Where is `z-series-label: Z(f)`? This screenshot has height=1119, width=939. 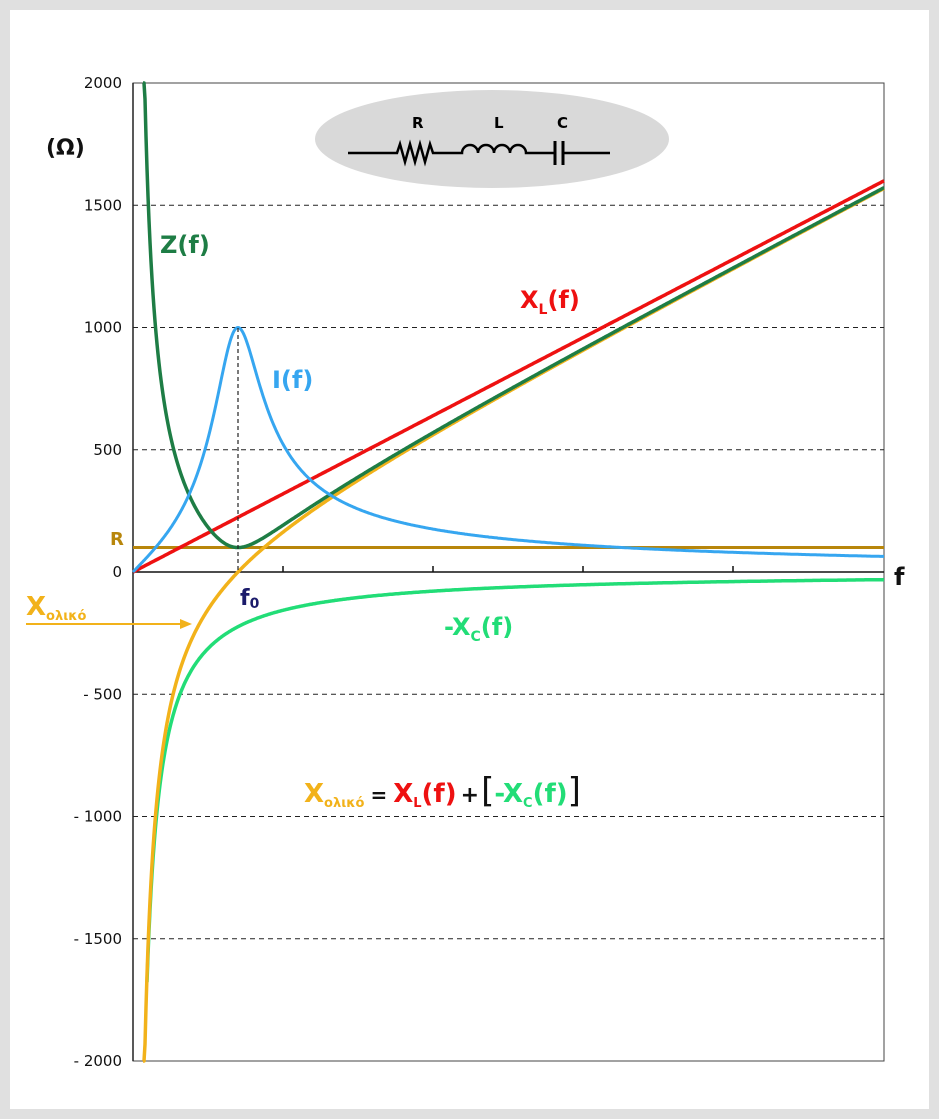
z-series-label: Z(f) is located at coordinates (185, 245).